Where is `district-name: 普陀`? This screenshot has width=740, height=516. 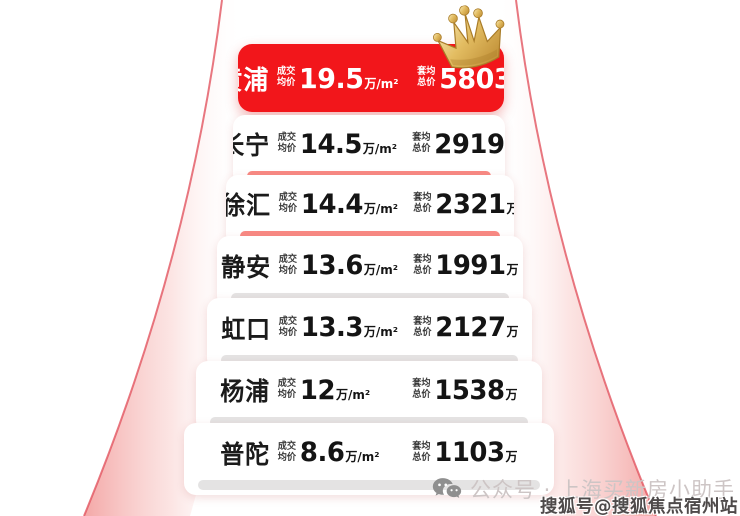
district-name: 普陀 is located at coordinates (245, 454).